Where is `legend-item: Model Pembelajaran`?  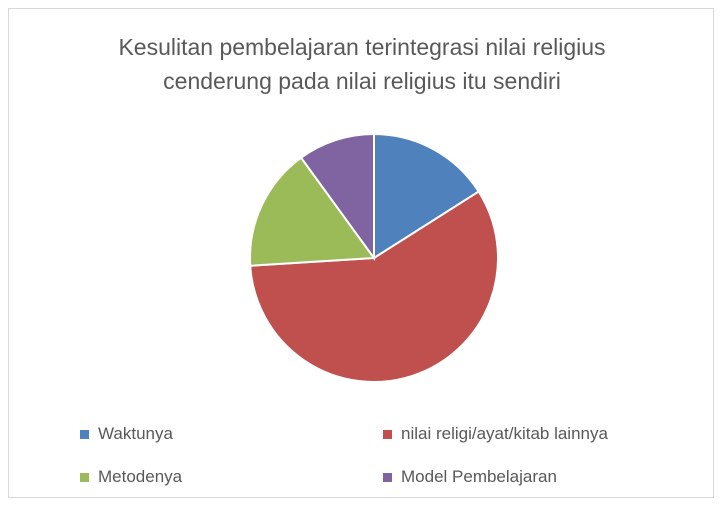
legend-item: Model Pembelajaran is located at coordinates (470, 477).